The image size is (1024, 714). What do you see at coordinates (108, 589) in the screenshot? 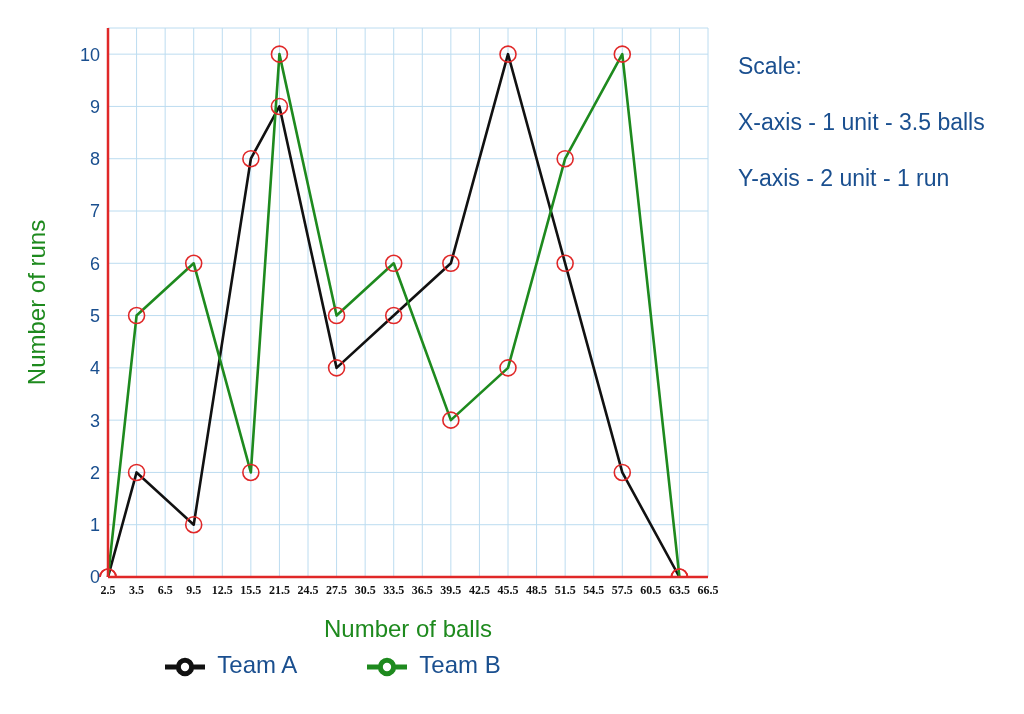
I see `x-tick-label: 2.5` at bounding box center [108, 589].